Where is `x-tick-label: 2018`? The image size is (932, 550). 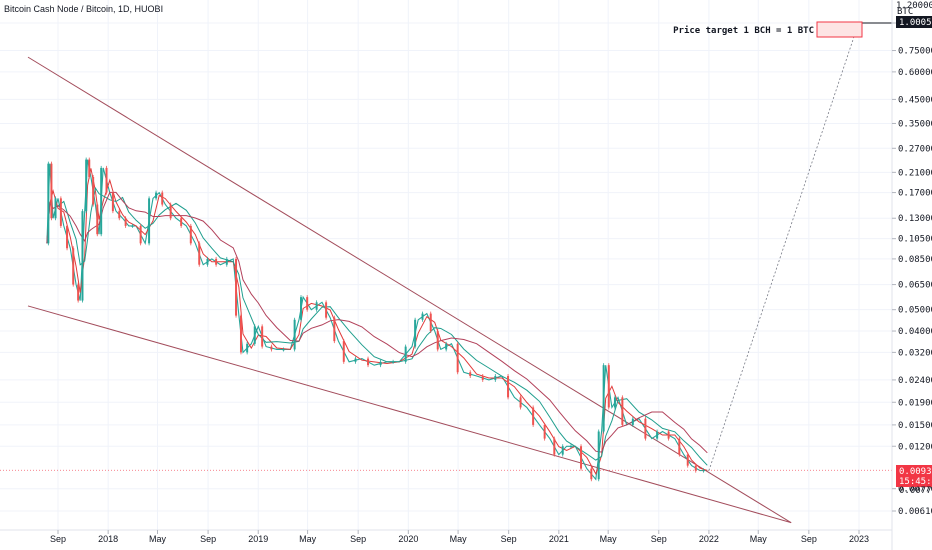
x-tick-label: 2018 is located at coordinates (108, 539).